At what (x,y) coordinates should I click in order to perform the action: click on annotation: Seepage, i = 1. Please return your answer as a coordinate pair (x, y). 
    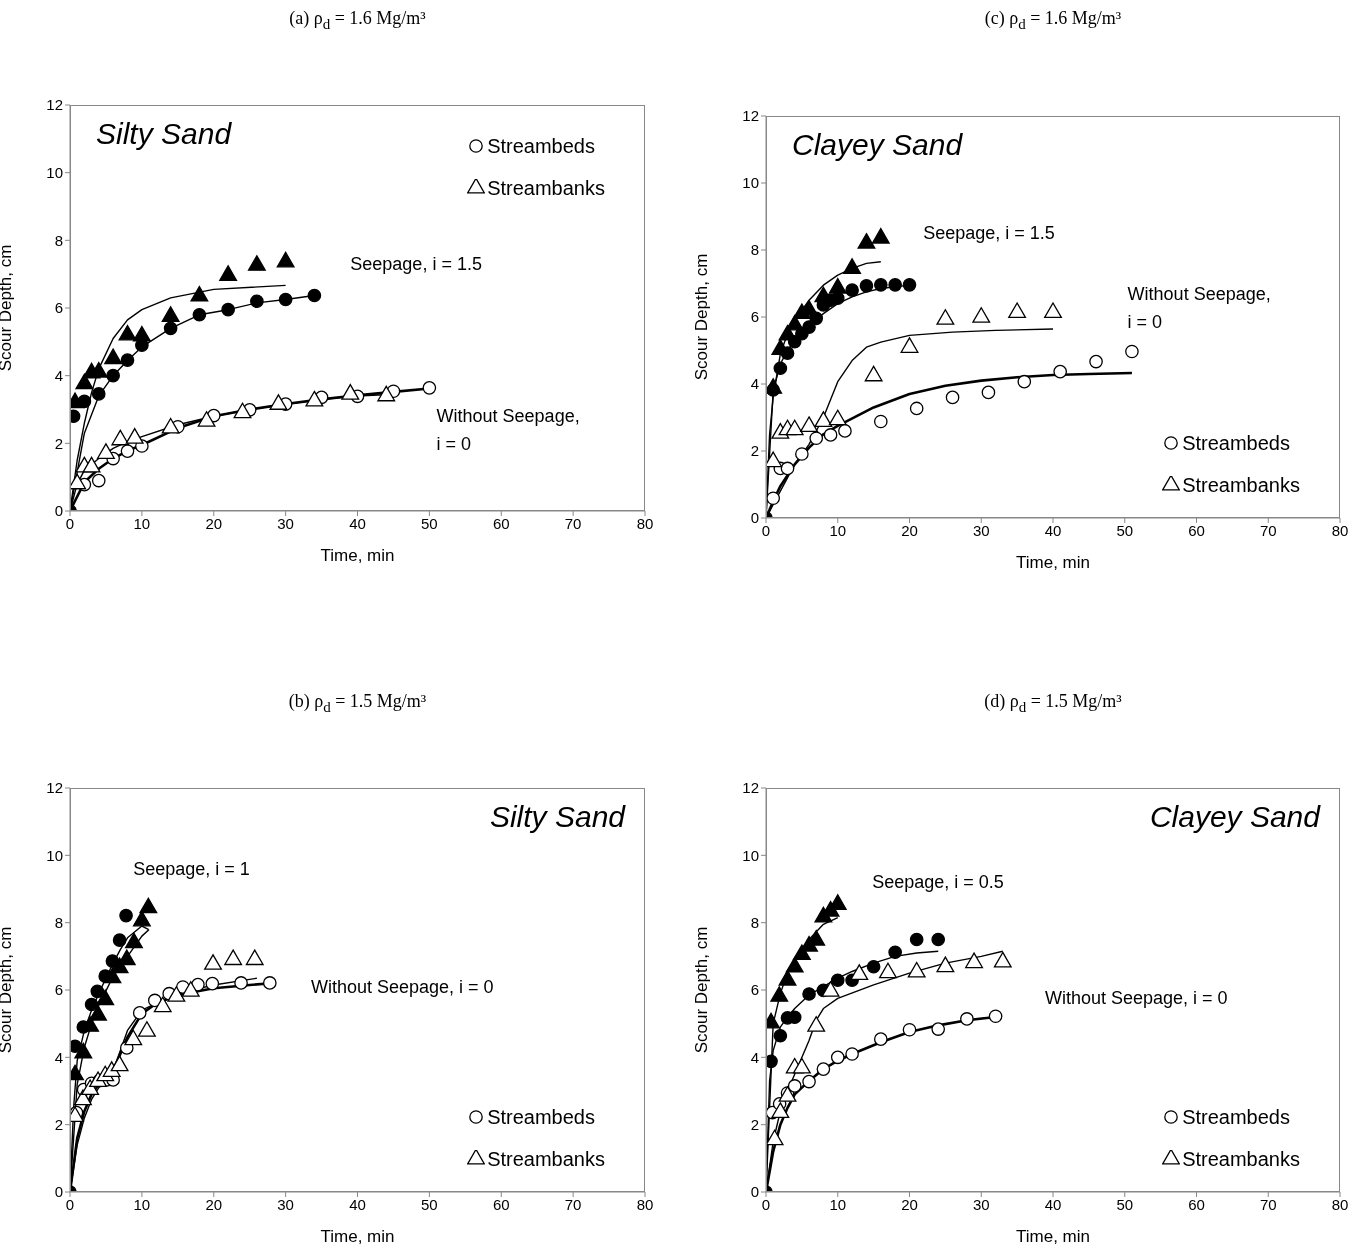
    Looking at the image, I should click on (191, 869).